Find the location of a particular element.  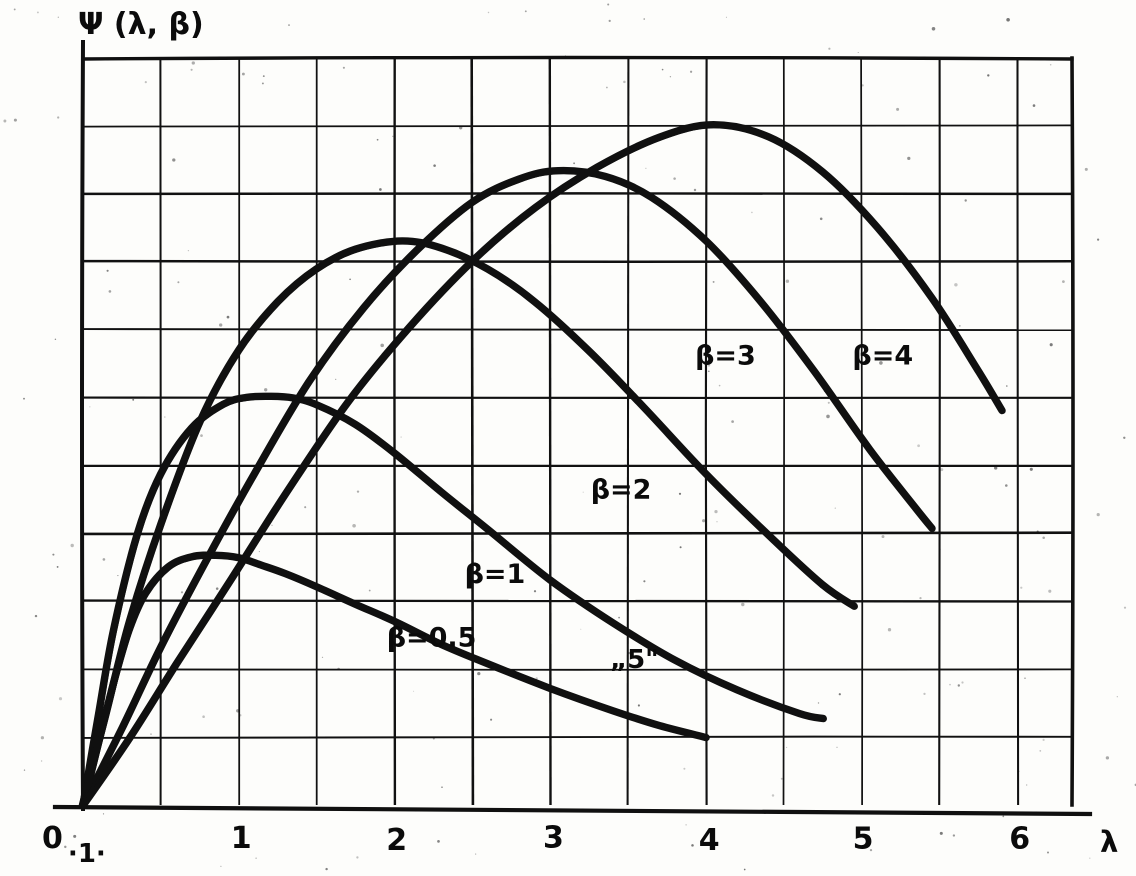

origin-smudge-mark: ⋅1⋅ is located at coordinates (87, 854).